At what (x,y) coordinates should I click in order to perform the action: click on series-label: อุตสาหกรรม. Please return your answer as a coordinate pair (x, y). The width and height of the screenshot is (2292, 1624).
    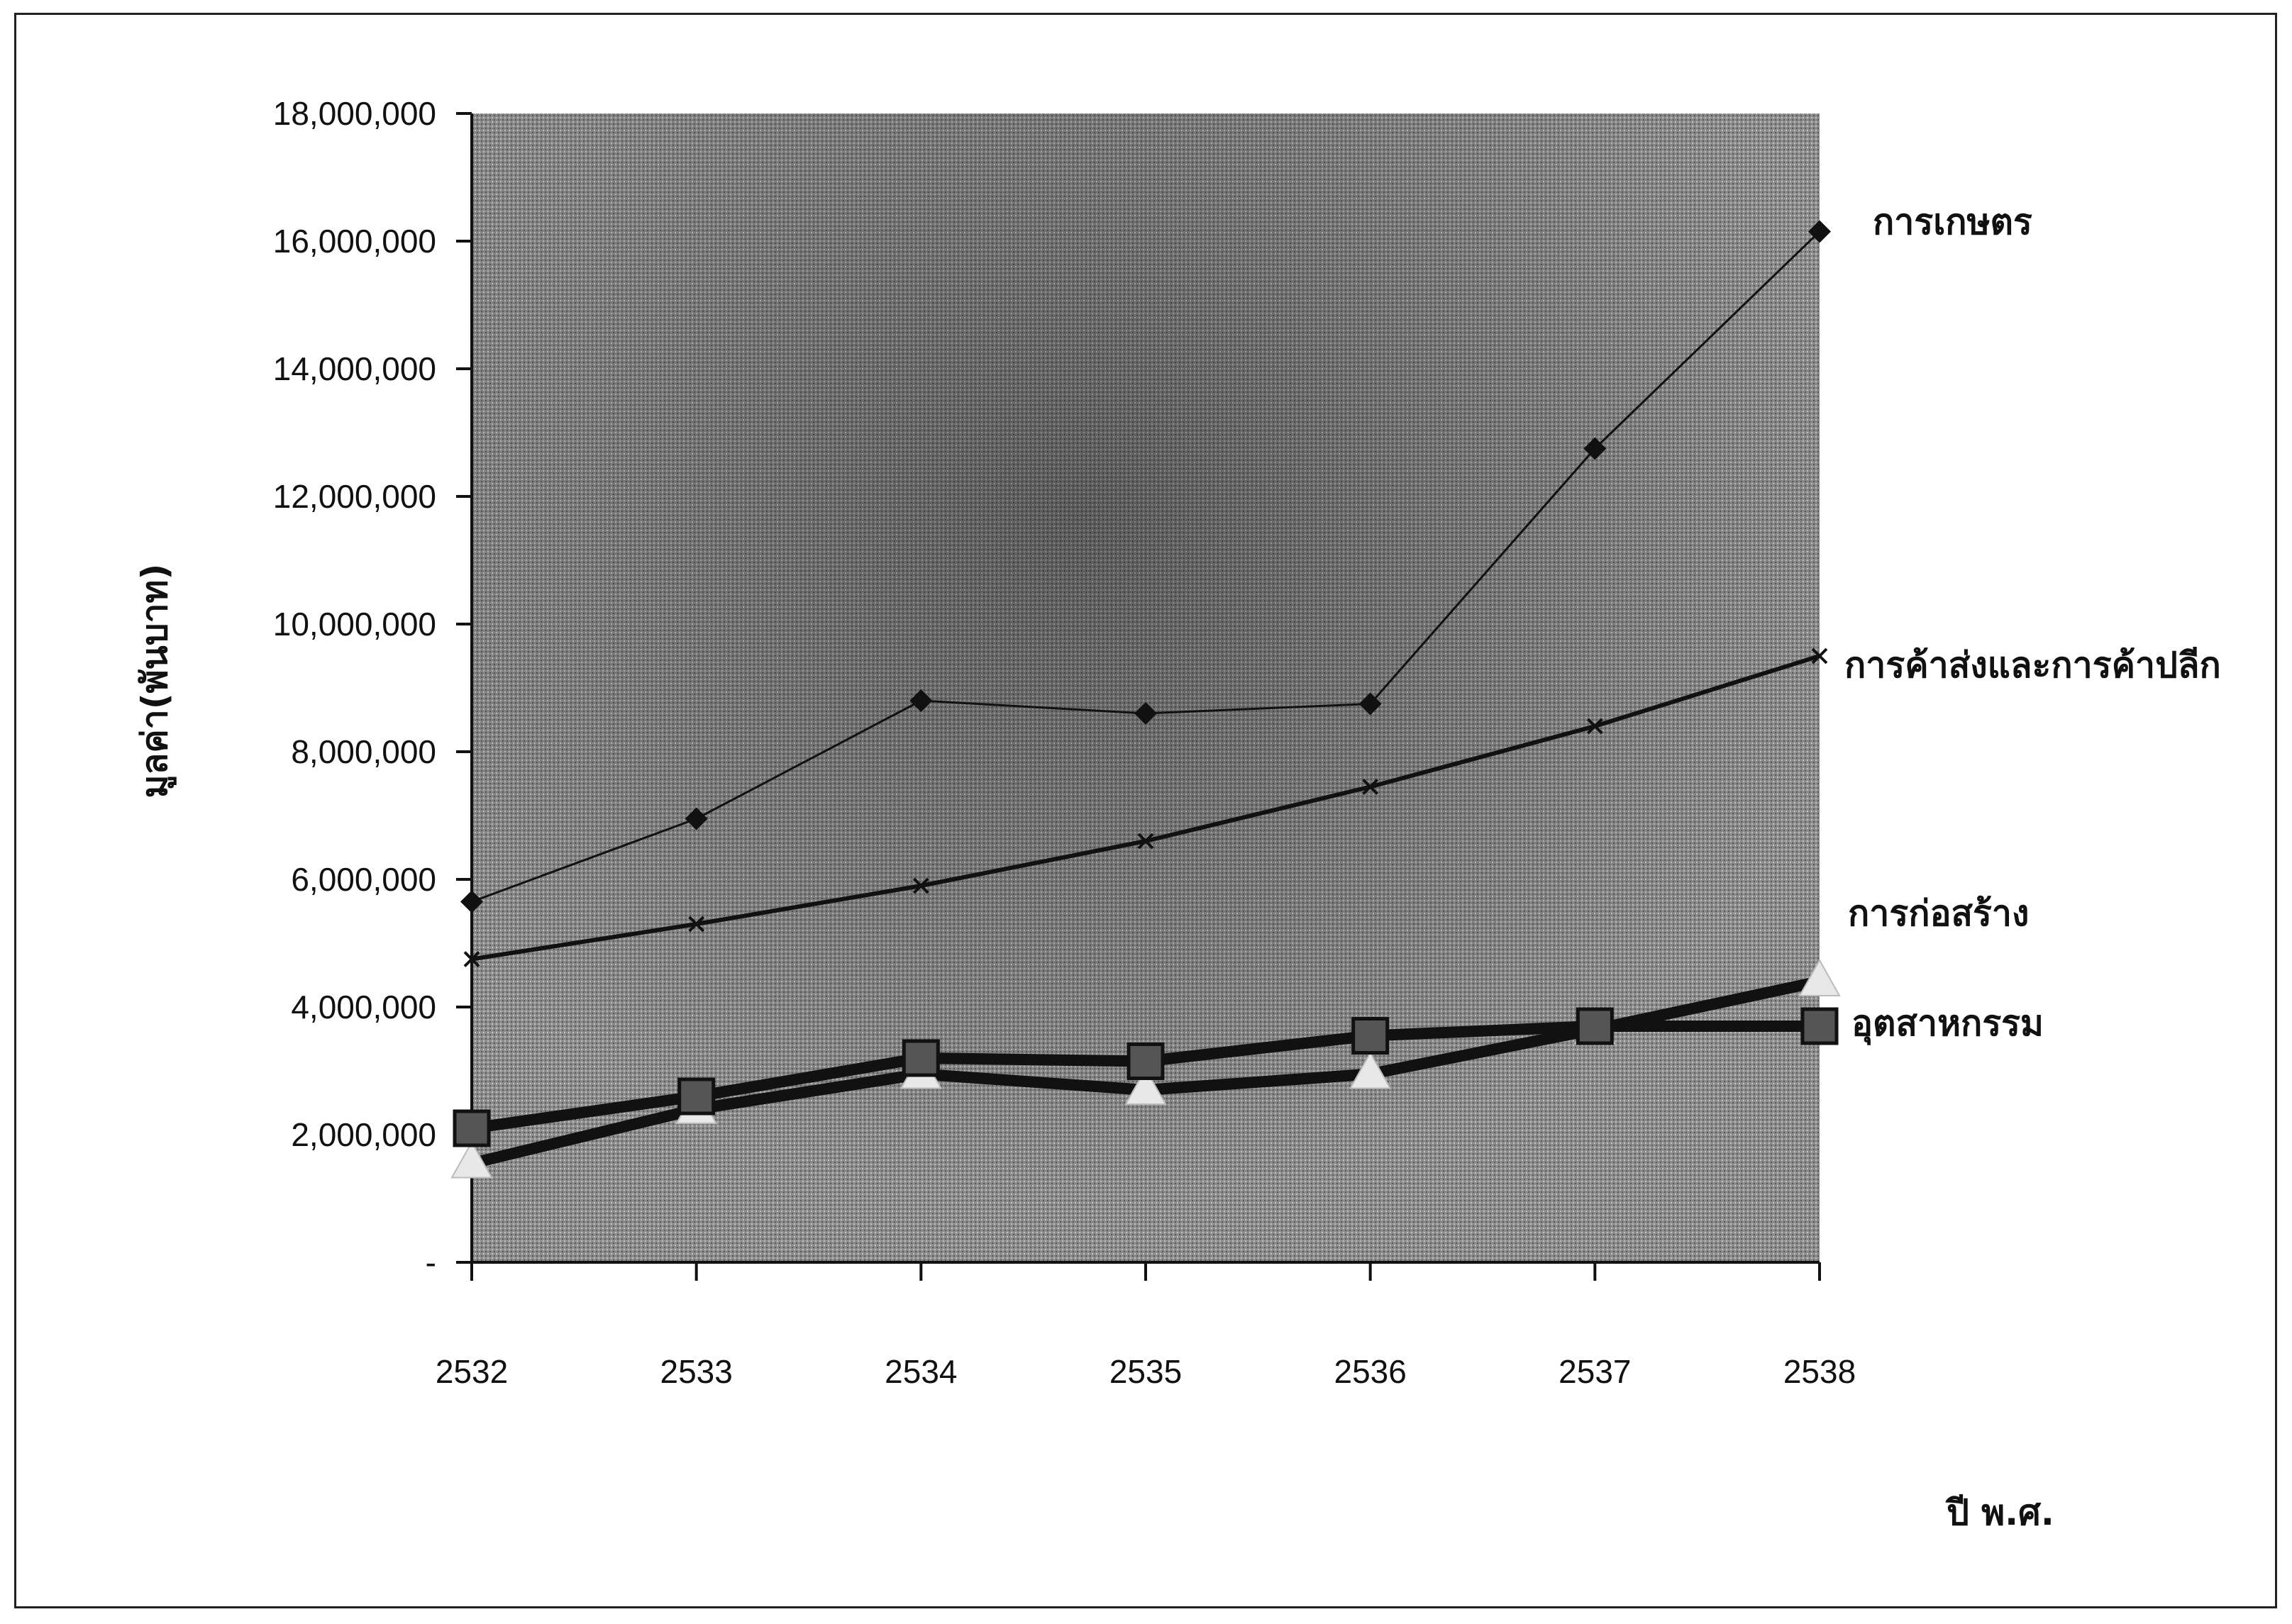
    Looking at the image, I should click on (1947, 1024).